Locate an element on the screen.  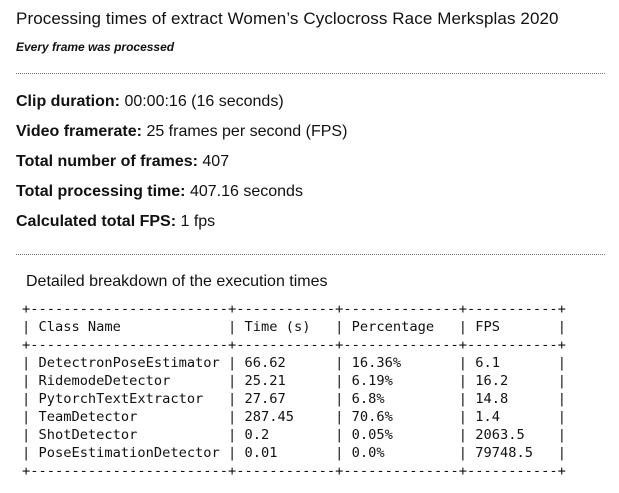
summary-value: 25 frames per second (FPS) is located at coordinates (247, 131).